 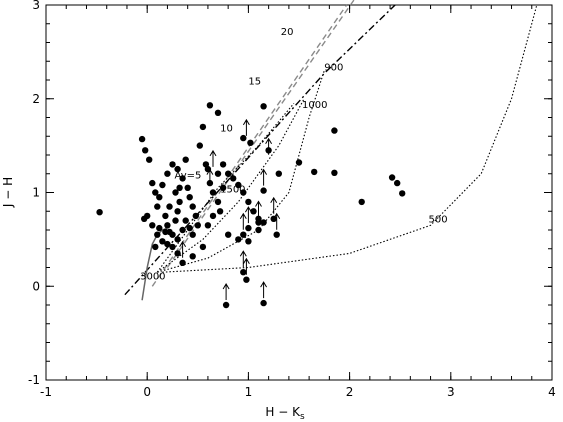 What do you see at coordinates (249, 392) in the screenshot?
I see `x-tick-label: 1` at bounding box center [249, 392].